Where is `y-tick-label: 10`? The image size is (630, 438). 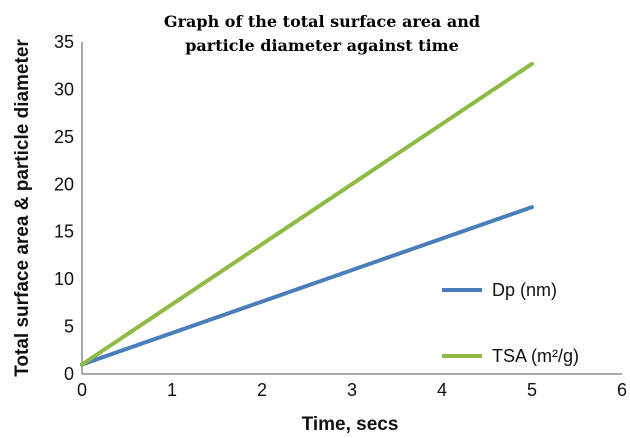
y-tick-label: 10 is located at coordinates (64, 279).